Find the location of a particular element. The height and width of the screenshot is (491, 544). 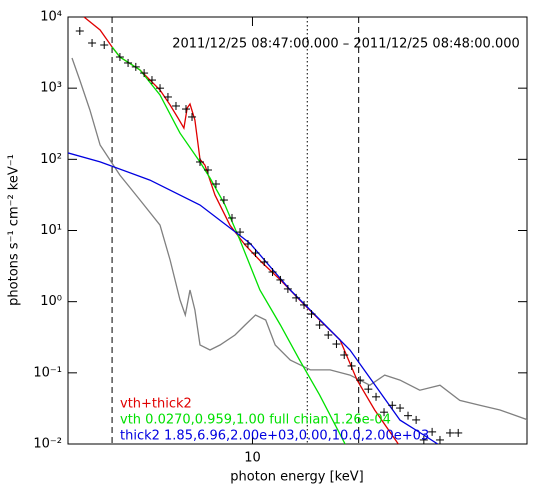

y-tick-label: 10⁻² is located at coordinates (47, 444).